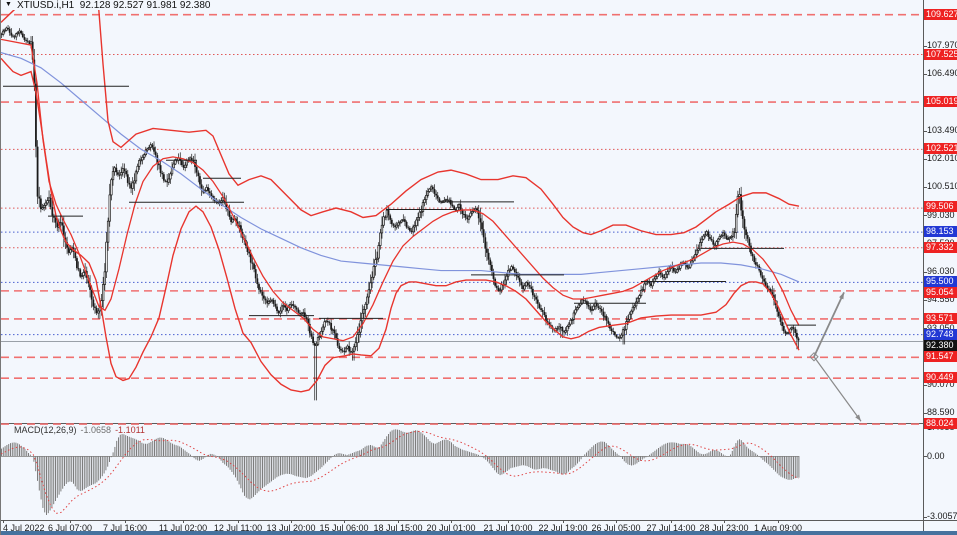  Describe the element at coordinates (96, 430) in the screenshot. I see `macd-main-value: -1.0658` at that location.